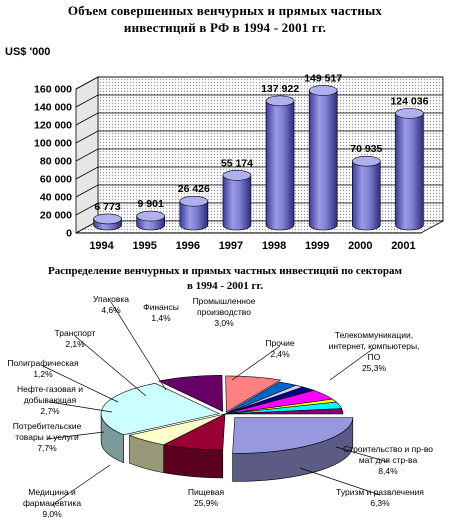  I want to click on bar-value-label: 137 922, so click(280, 89).